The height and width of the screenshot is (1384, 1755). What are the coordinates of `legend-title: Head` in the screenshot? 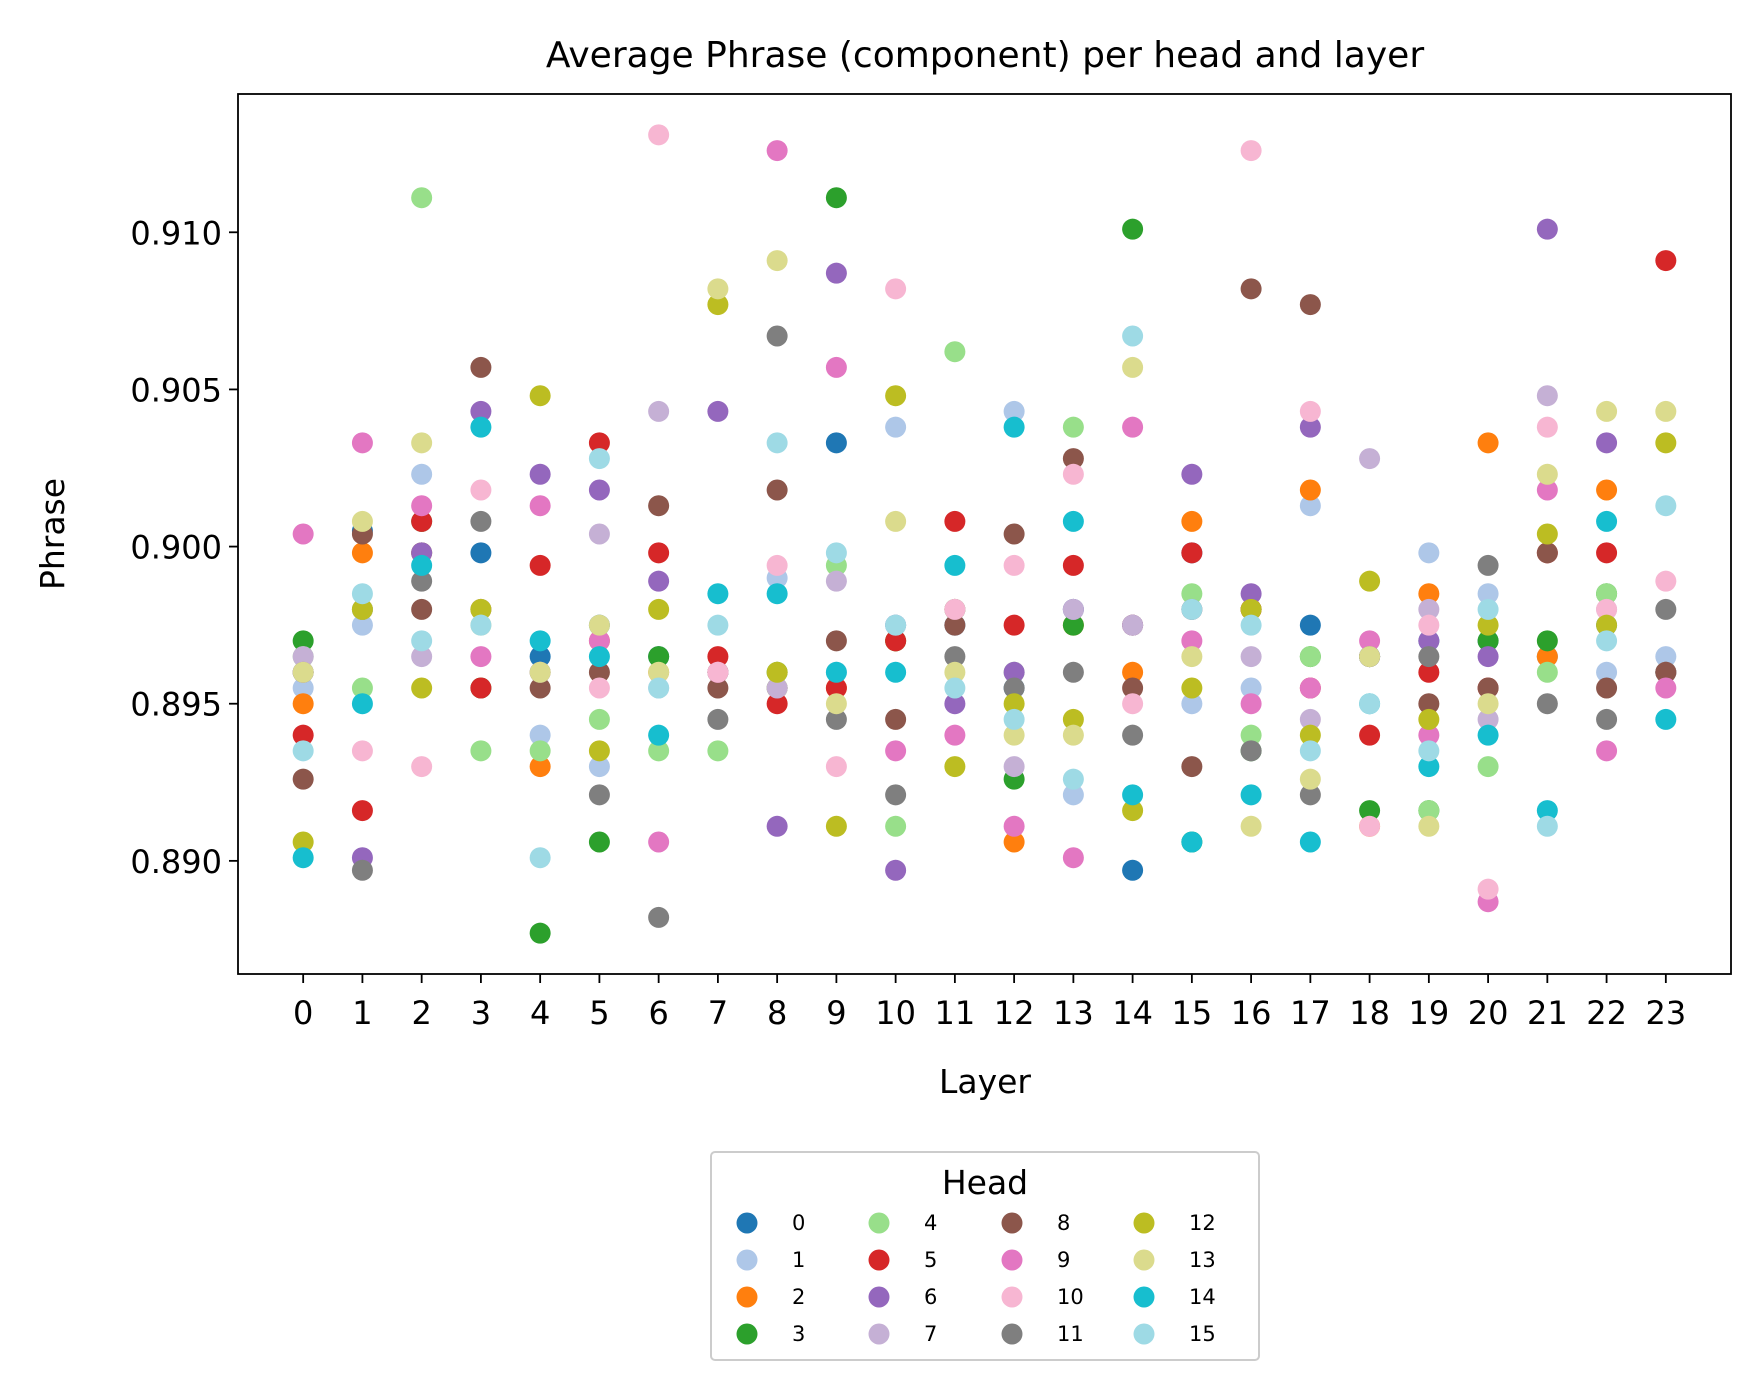 It's located at (985, 1182).